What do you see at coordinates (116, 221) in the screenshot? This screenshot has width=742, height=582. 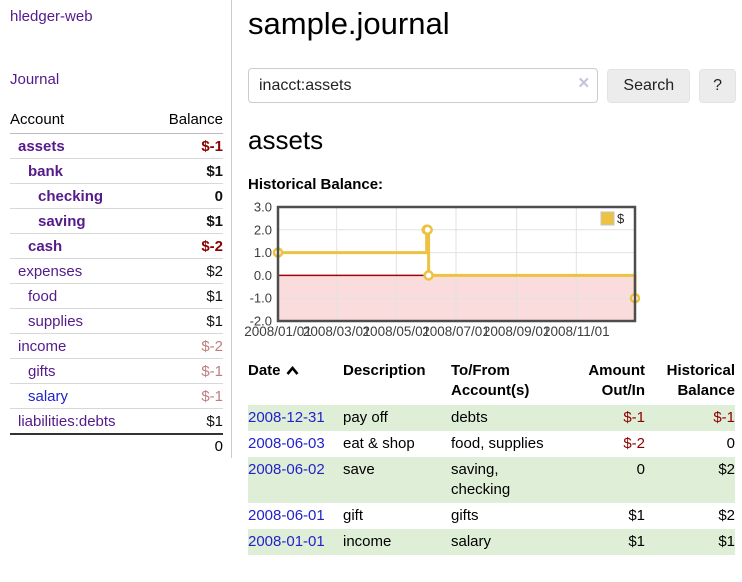 I see `account-row: saving $1` at bounding box center [116, 221].